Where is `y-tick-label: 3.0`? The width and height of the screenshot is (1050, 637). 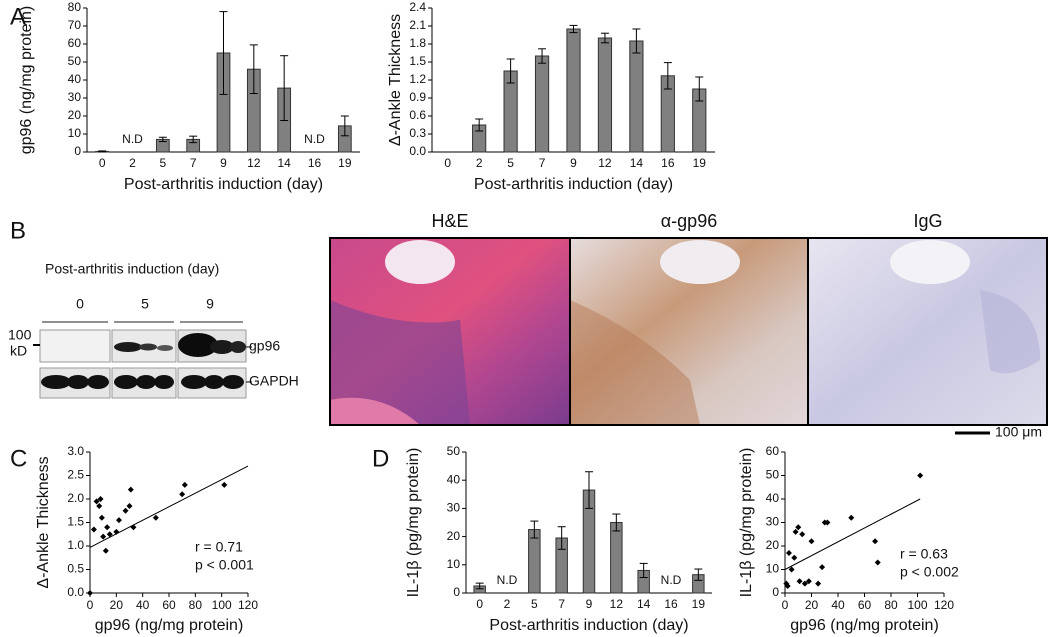 y-tick-label: 3.0 is located at coordinates (75, 451).